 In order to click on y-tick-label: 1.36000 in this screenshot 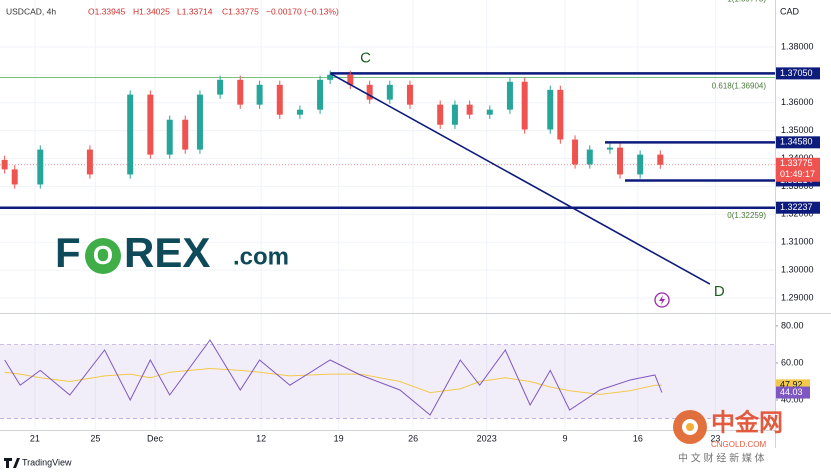, I will do `click(797, 102)`.